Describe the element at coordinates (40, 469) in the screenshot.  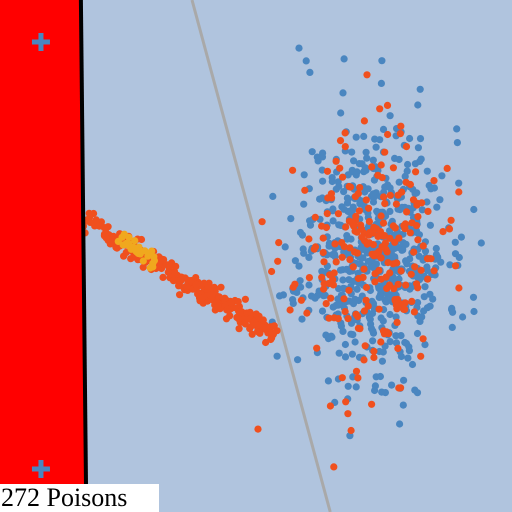
I see `plus-marker-bottom-v` at that location.